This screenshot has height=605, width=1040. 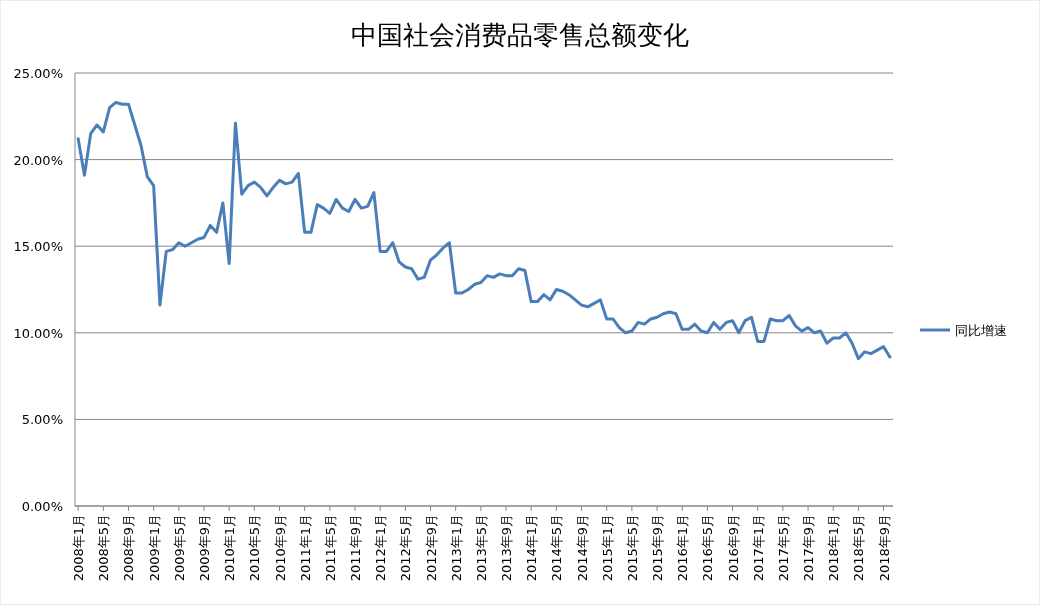 What do you see at coordinates (330, 548) in the screenshot?
I see `x-tick-label: 2011年5月` at bounding box center [330, 548].